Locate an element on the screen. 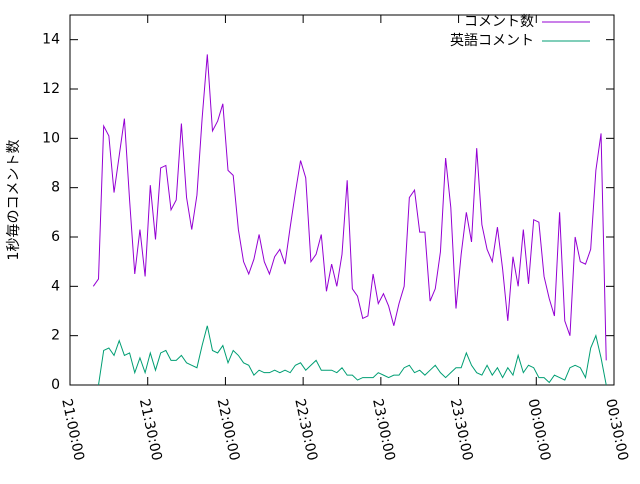 The height and width of the screenshot is (484, 640). y-tick-label: 10 is located at coordinates (51, 138).